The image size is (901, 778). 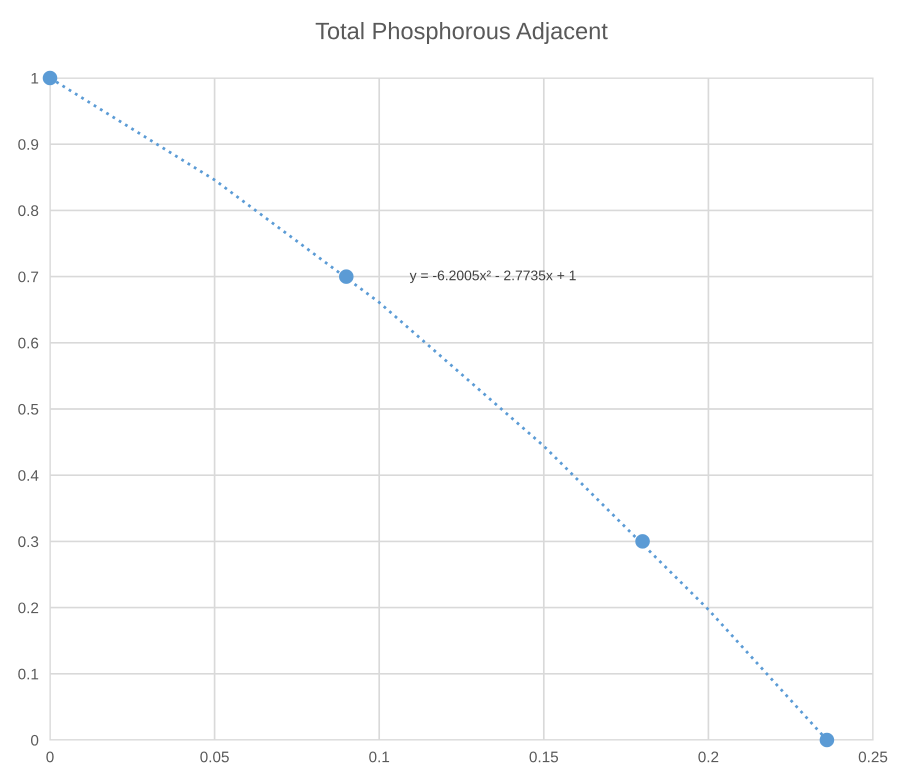 What do you see at coordinates (379, 757) in the screenshot?
I see `x-tick-label: 0.1` at bounding box center [379, 757].